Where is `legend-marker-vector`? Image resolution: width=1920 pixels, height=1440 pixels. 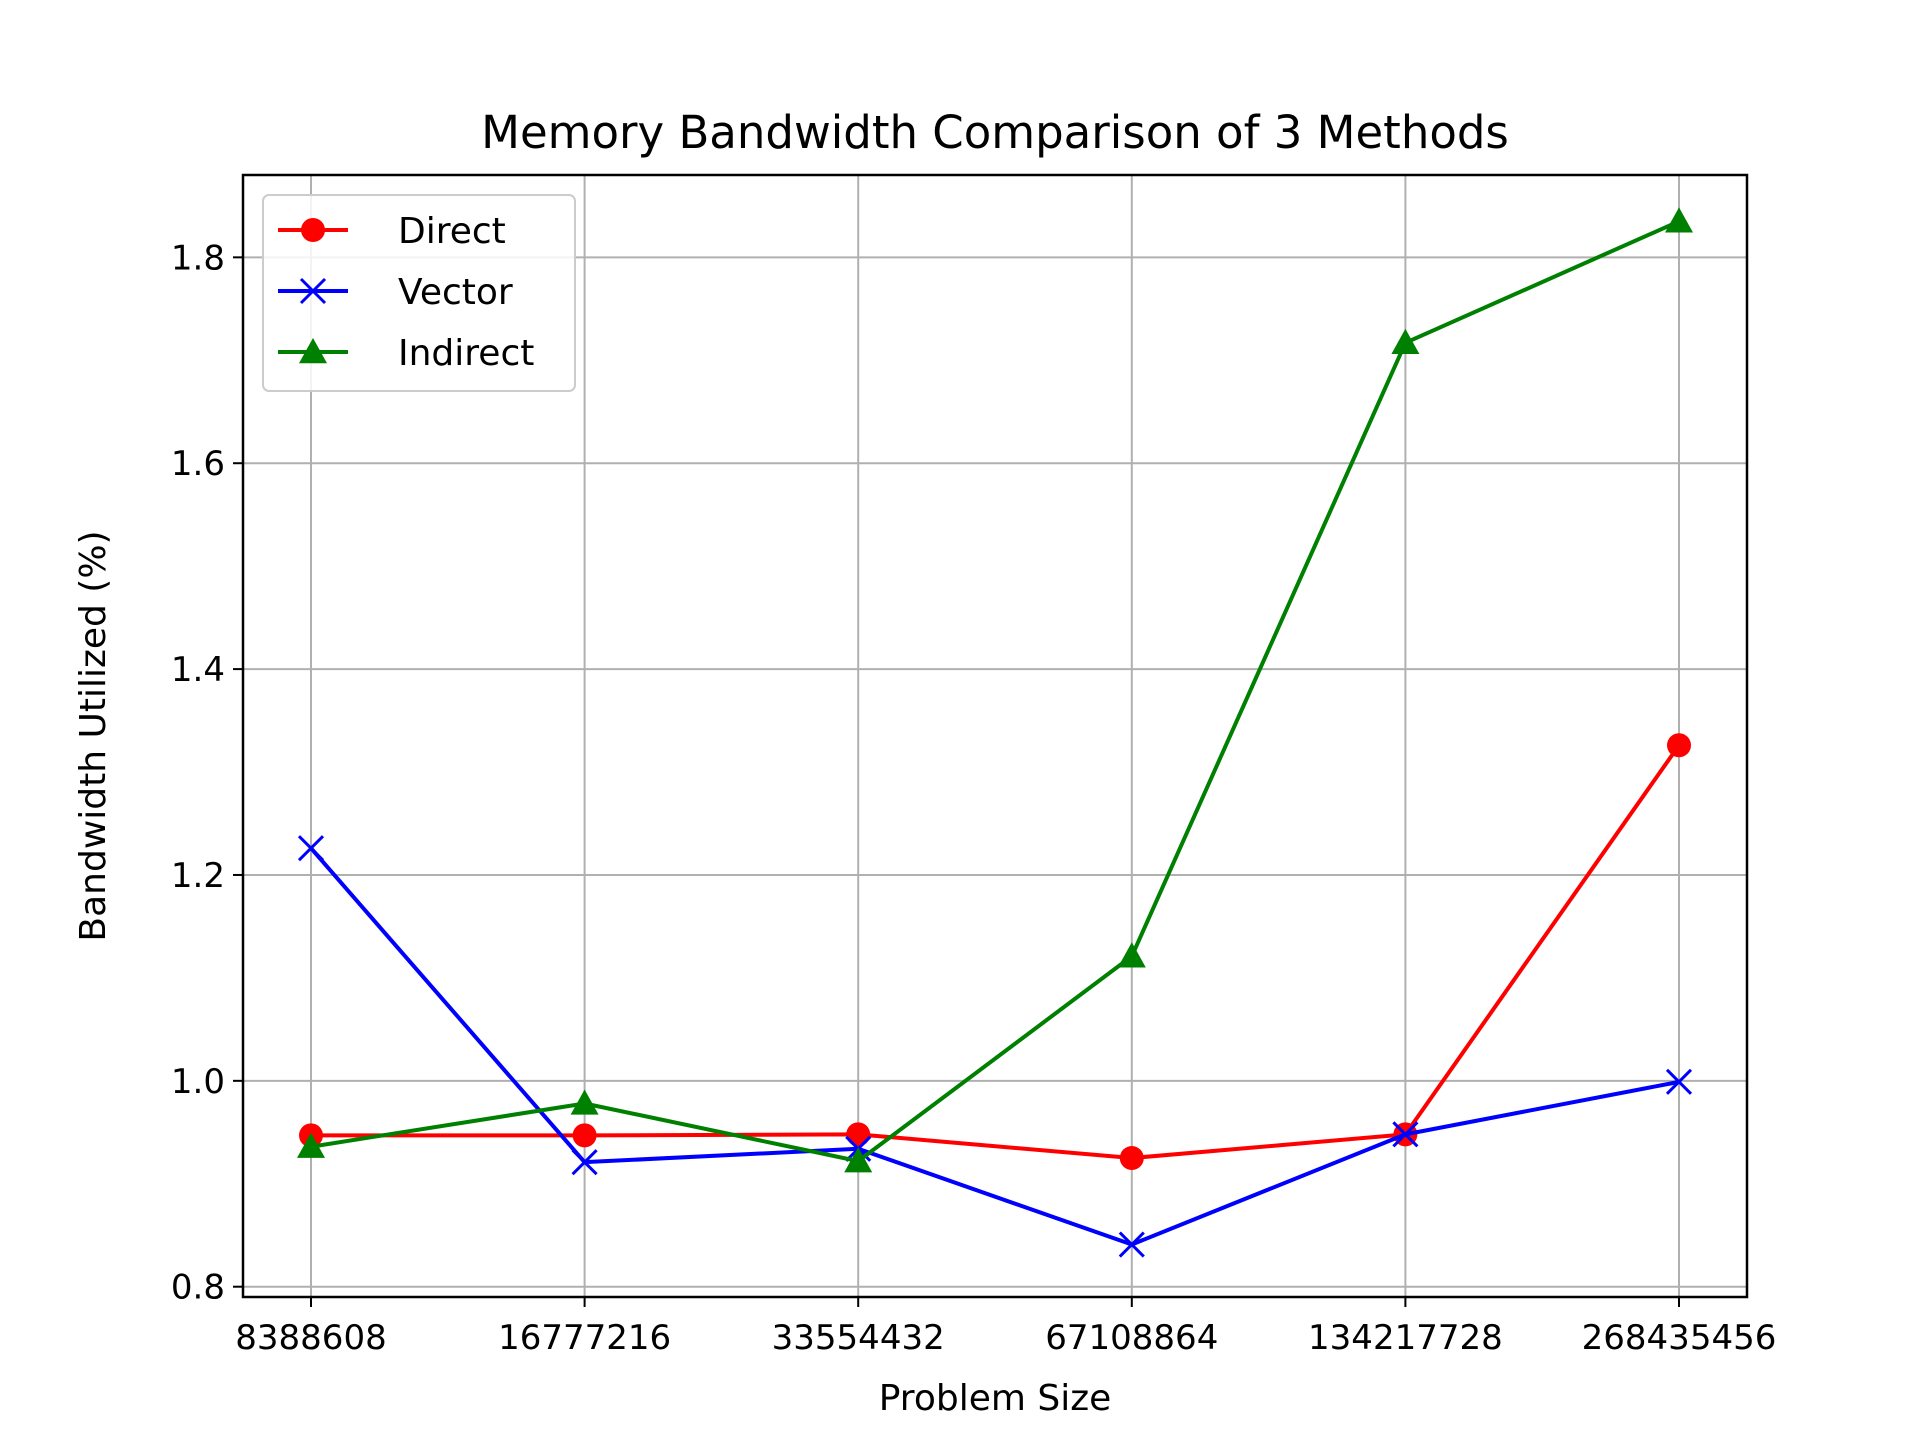
legend-marker-vector is located at coordinates (313, 291).